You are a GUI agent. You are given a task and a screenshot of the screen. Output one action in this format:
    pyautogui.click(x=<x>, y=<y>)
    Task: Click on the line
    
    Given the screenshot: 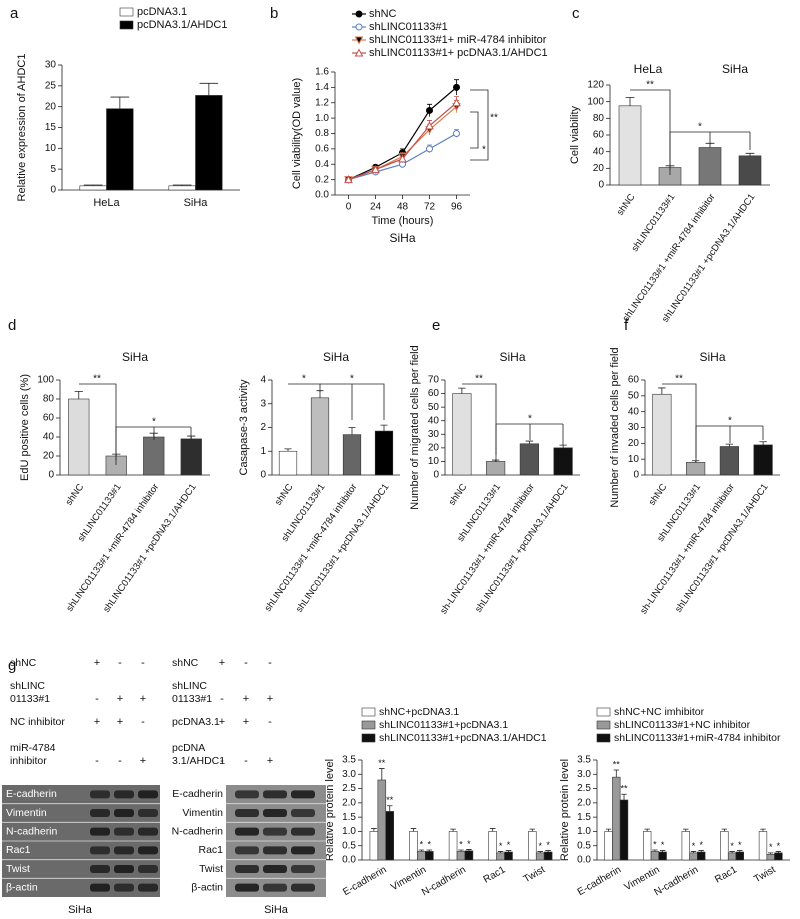 What is the action you would take?
    pyautogui.click(x=402, y=141)
    